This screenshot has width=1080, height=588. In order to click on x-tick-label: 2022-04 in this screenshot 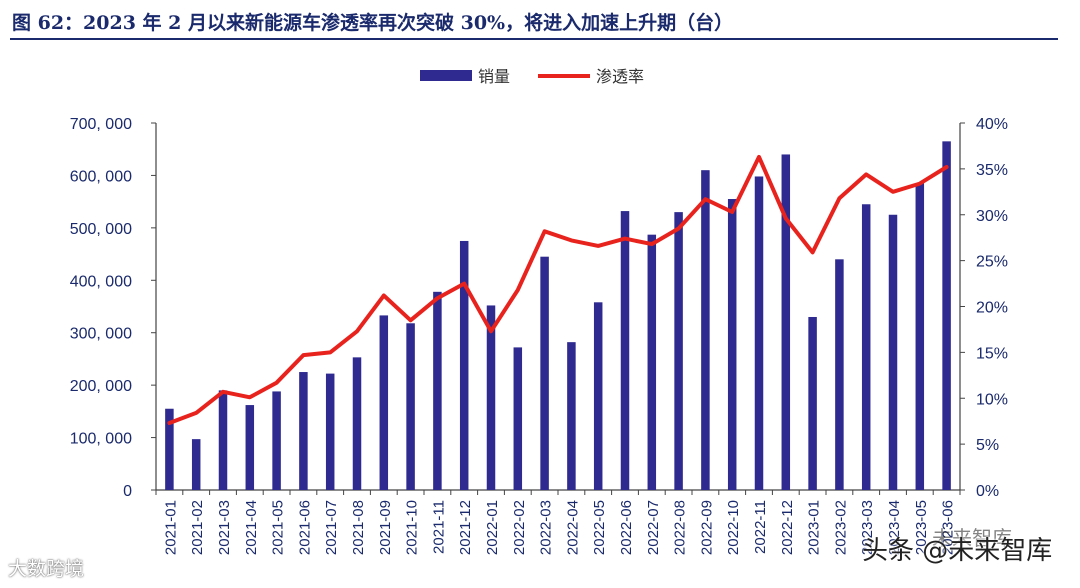, I will do `click(572, 527)`.